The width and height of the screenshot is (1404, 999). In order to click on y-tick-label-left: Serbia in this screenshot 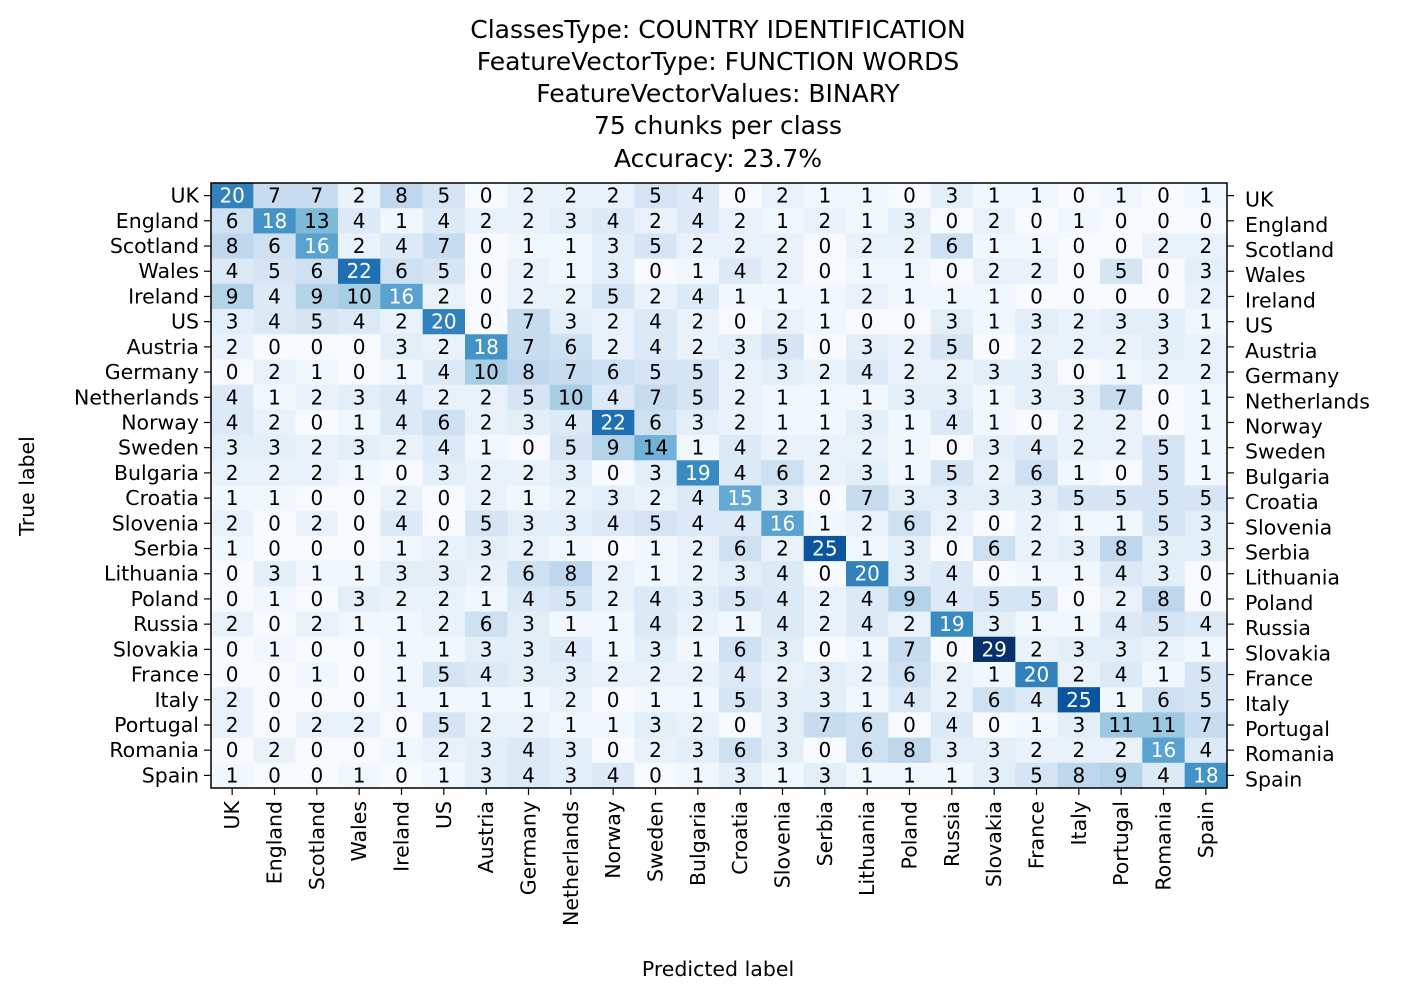, I will do `click(166, 549)`.